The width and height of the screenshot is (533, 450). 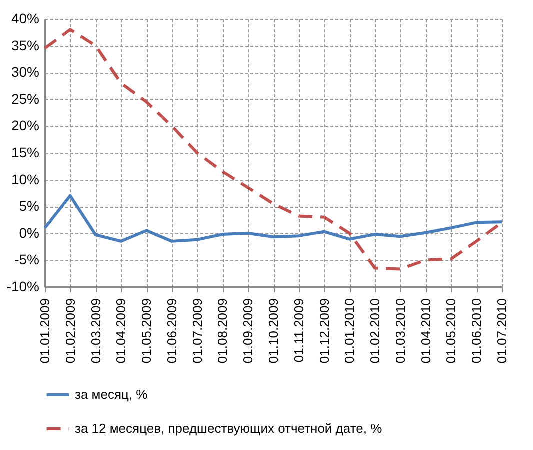 What do you see at coordinates (400, 331) in the screenshot?
I see `x-tick-label: 01.03.2010` at bounding box center [400, 331].